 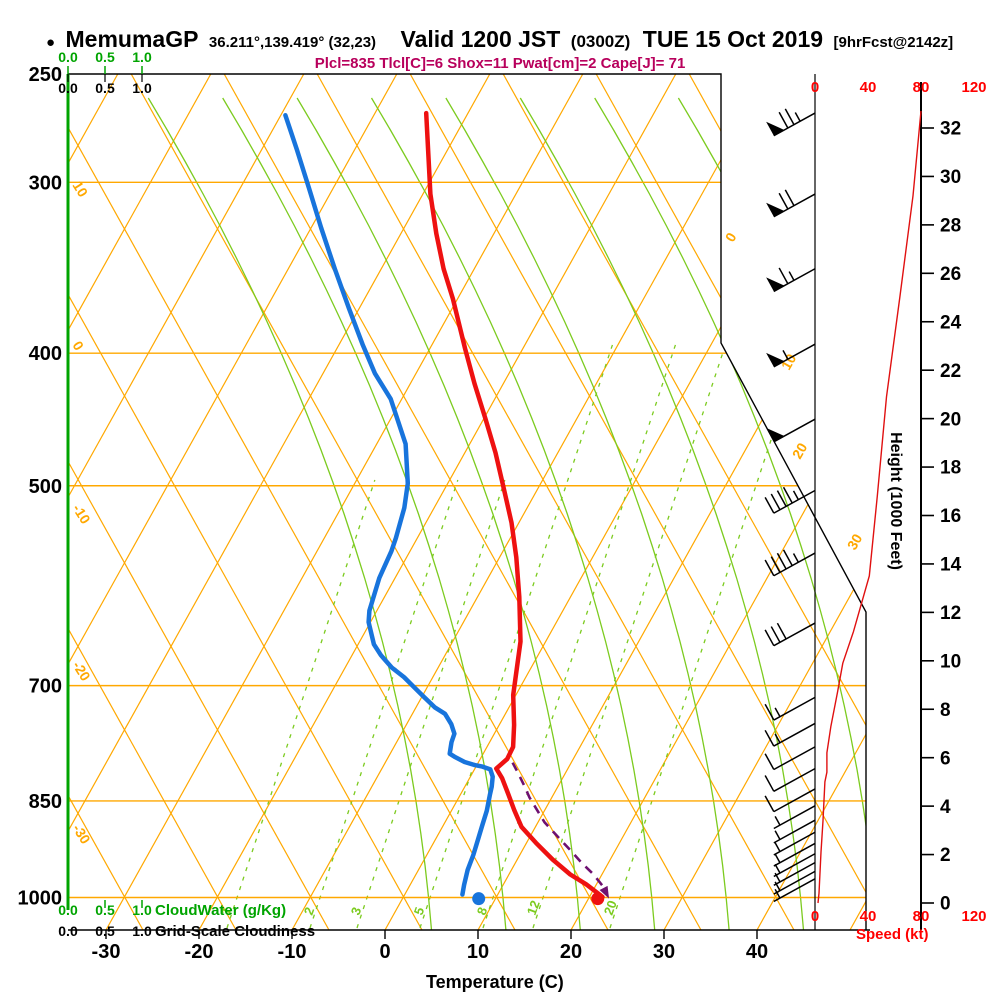 I want to click on cloudwater-scale-value: 0.5, so click(x=105, y=57).